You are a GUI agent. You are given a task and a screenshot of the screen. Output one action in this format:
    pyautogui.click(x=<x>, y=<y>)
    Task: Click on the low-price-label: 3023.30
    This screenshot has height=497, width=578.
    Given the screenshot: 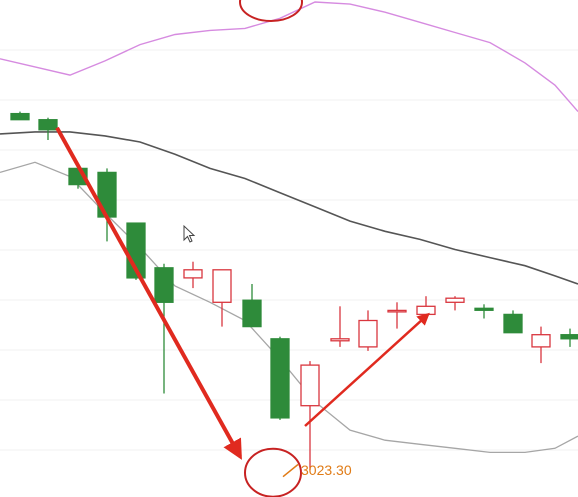 What is the action you would take?
    pyautogui.click(x=326, y=470)
    